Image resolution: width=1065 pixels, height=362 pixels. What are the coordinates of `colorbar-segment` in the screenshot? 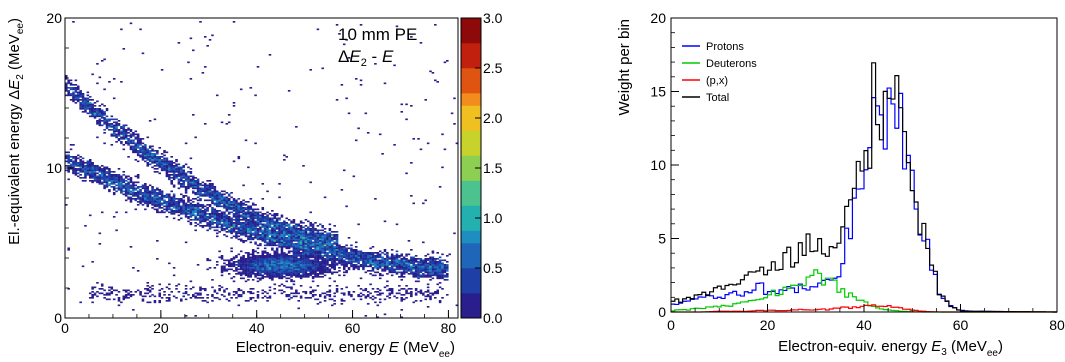 It's located at (471, 187).